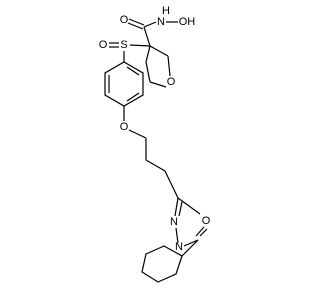 The width and height of the screenshot is (320, 300). Describe the element at coordinates (166, 11) in the screenshot. I see `atom-label: H` at that location.